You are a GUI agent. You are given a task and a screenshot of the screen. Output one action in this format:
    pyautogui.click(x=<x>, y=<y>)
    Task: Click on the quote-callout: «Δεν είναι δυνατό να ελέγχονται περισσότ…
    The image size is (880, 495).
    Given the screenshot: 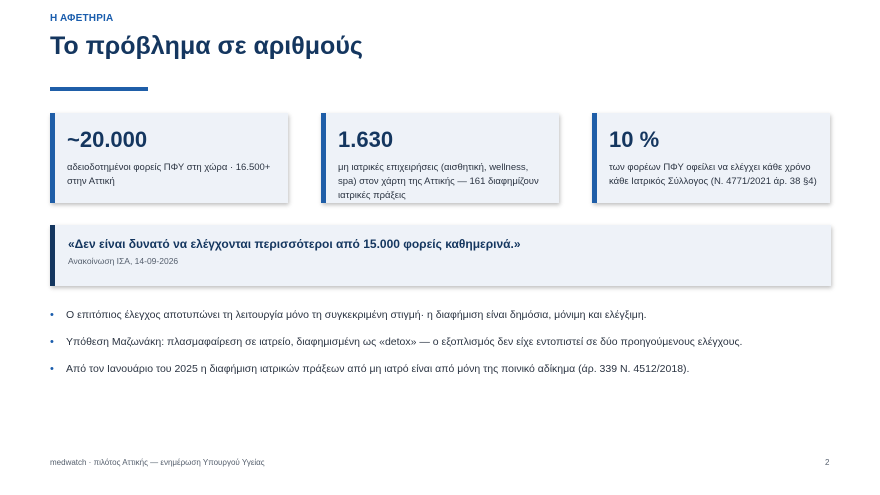 What is the action you would take?
    pyautogui.click(x=440, y=255)
    